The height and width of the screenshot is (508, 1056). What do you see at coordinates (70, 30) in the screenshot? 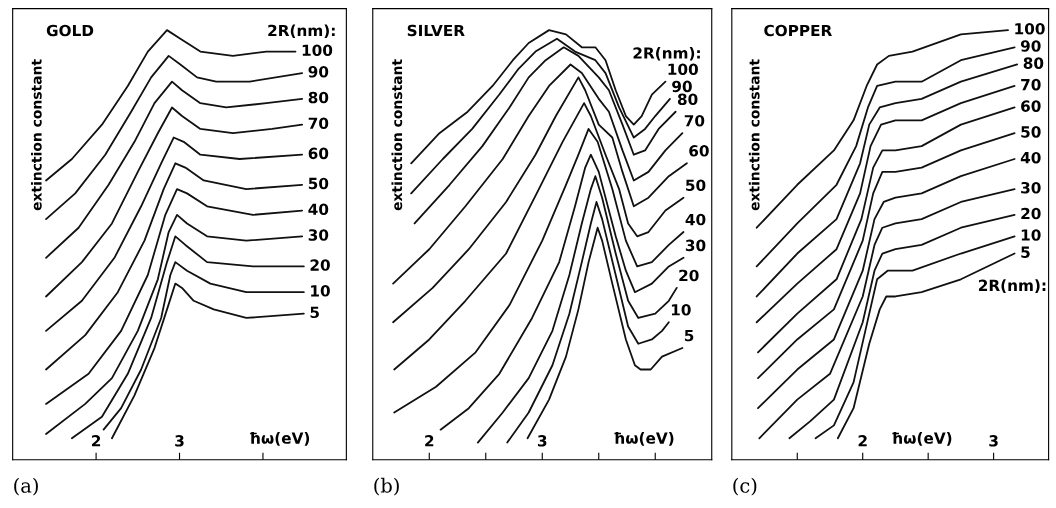
I see `chart-title: GOLD` at bounding box center [70, 30].